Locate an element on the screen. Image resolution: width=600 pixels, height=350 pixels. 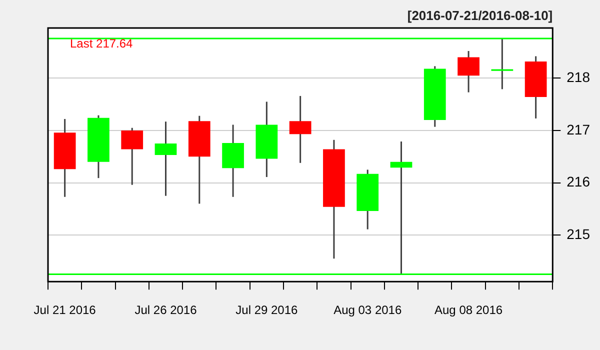
x-tick-label: Jul 21 2016 is located at coordinates (65, 310).